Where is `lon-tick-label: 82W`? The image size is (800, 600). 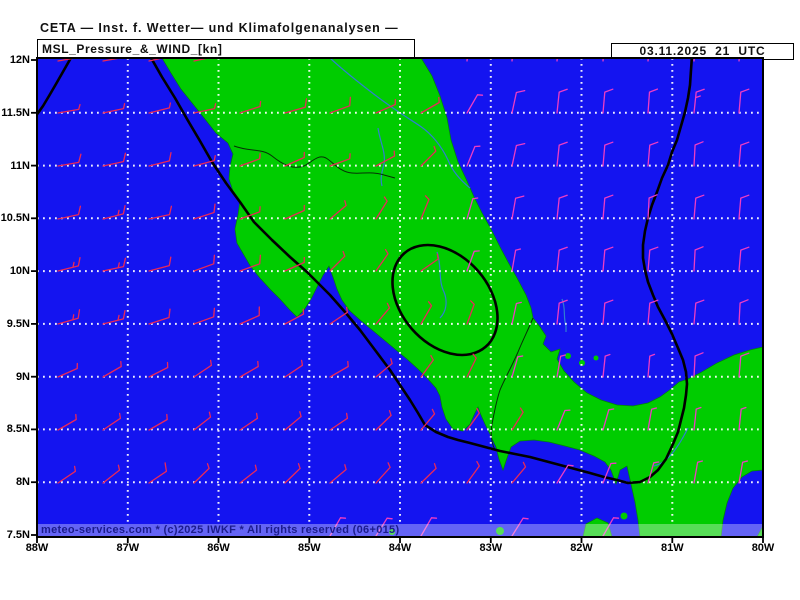
lon-tick-label: 82W is located at coordinates (581, 548).